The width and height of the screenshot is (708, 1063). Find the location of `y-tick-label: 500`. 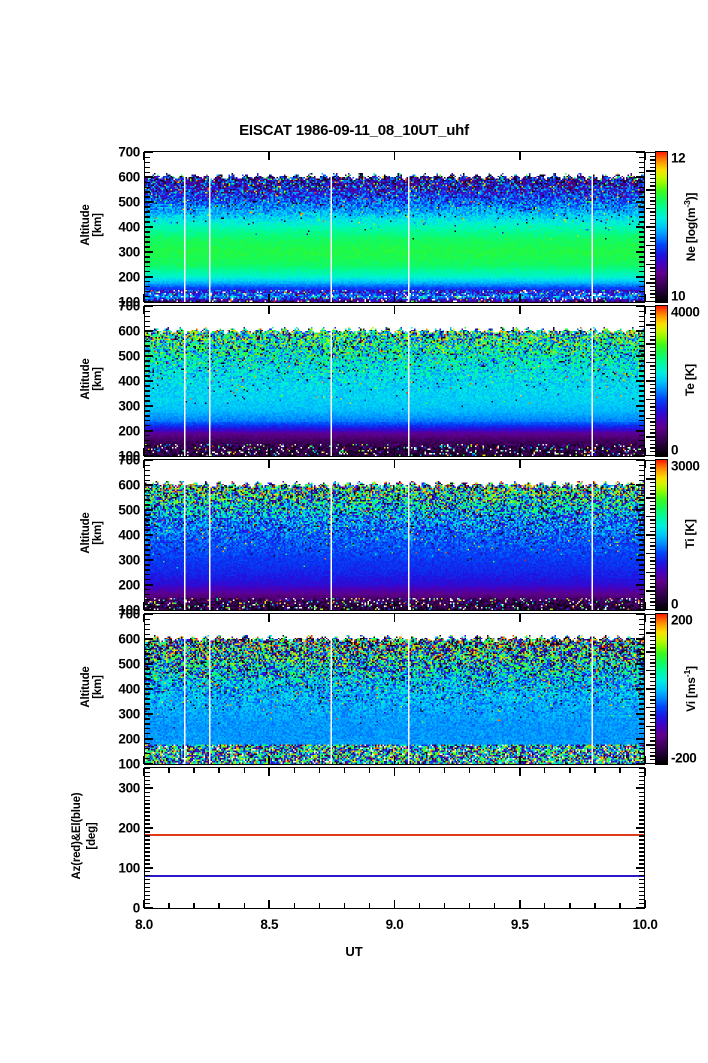

y-tick-label: 500 is located at coordinates (129, 202).